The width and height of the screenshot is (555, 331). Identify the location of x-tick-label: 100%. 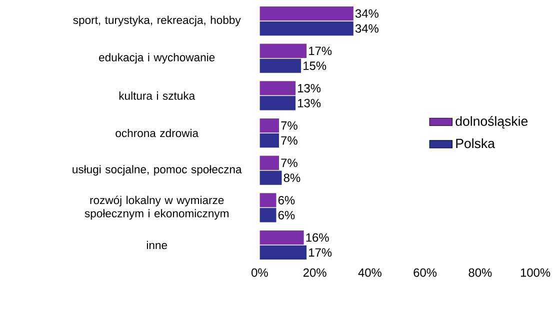
(535, 272).